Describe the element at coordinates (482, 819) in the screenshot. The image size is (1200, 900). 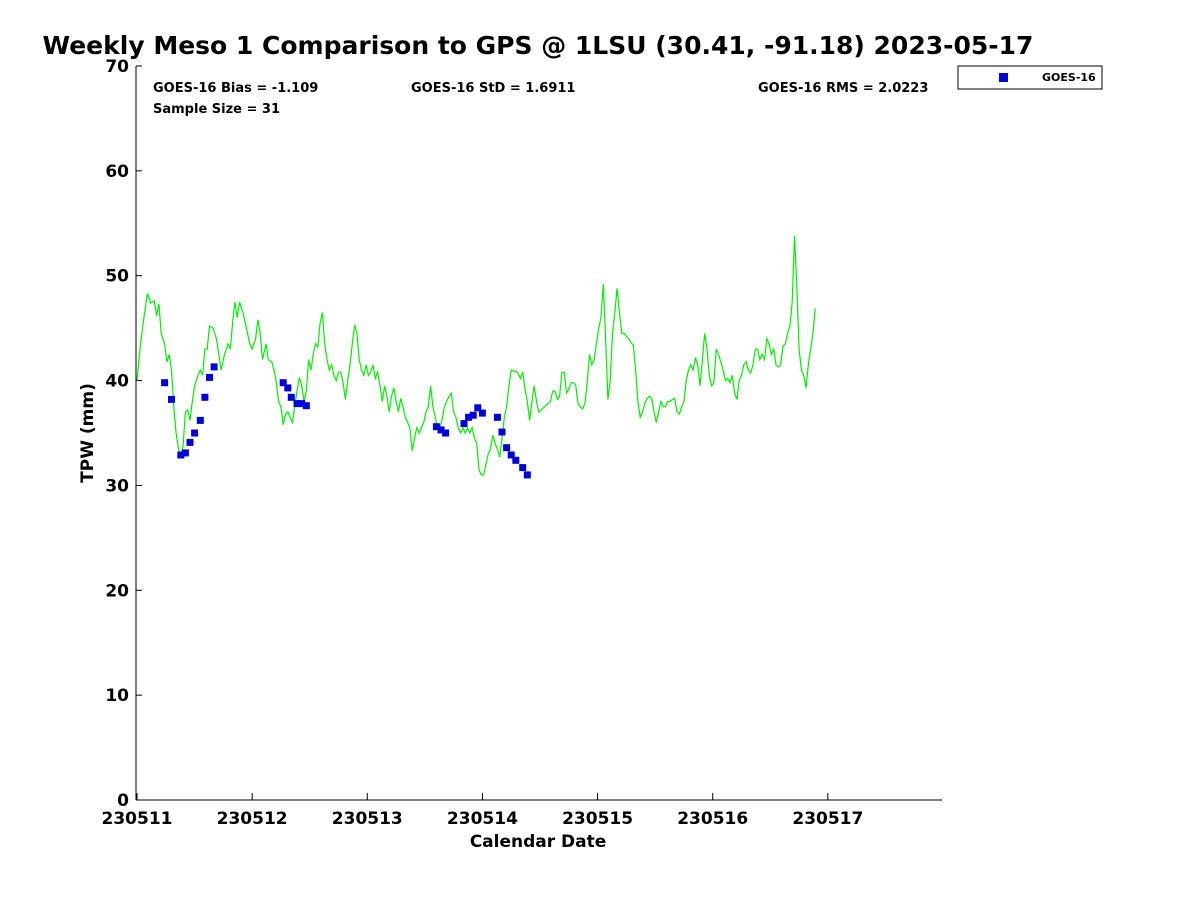
I see `x-tick-label: 230514` at that location.